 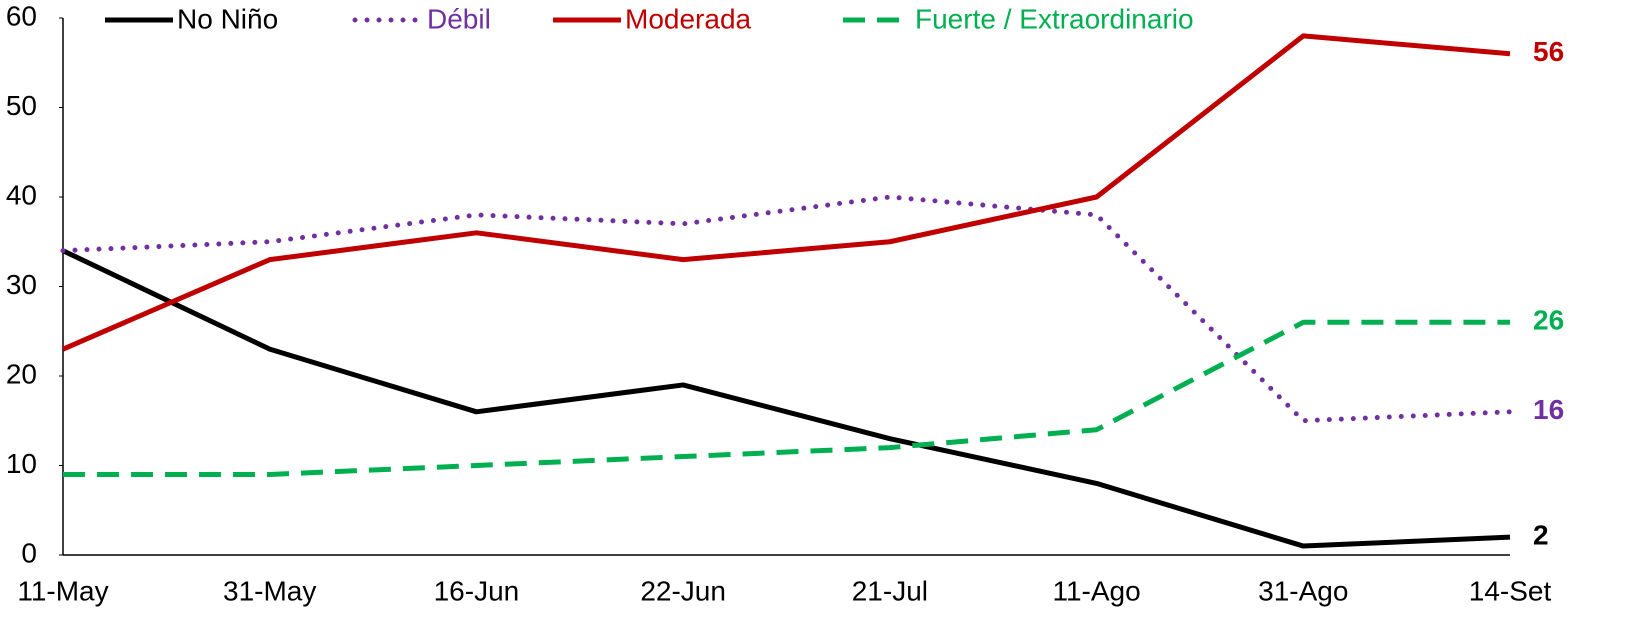 What do you see at coordinates (21, 463) in the screenshot?
I see `y-tick-label: 10` at bounding box center [21, 463].